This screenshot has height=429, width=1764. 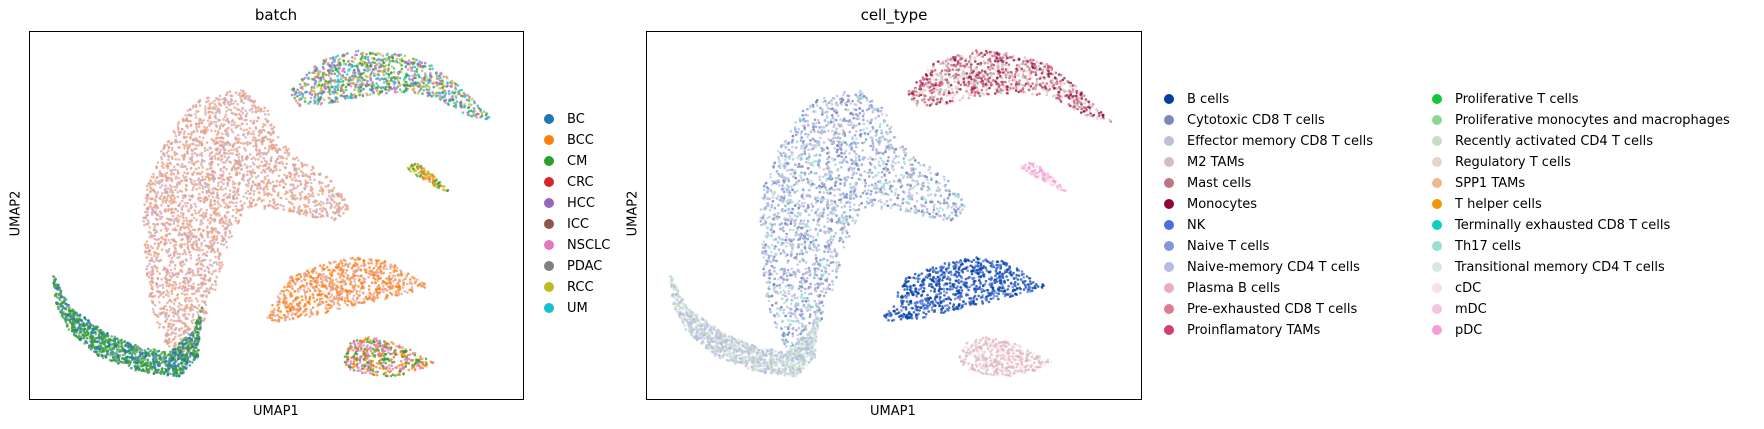 What do you see at coordinates (246, 225) in the screenshot?
I see `cluster-main-body` at bounding box center [246, 225].